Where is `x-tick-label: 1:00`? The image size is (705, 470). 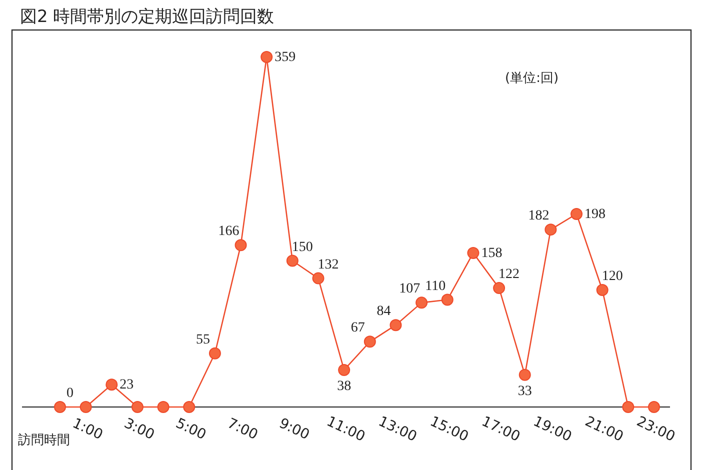 x-tick-label: 1:00 is located at coordinates (88, 429).